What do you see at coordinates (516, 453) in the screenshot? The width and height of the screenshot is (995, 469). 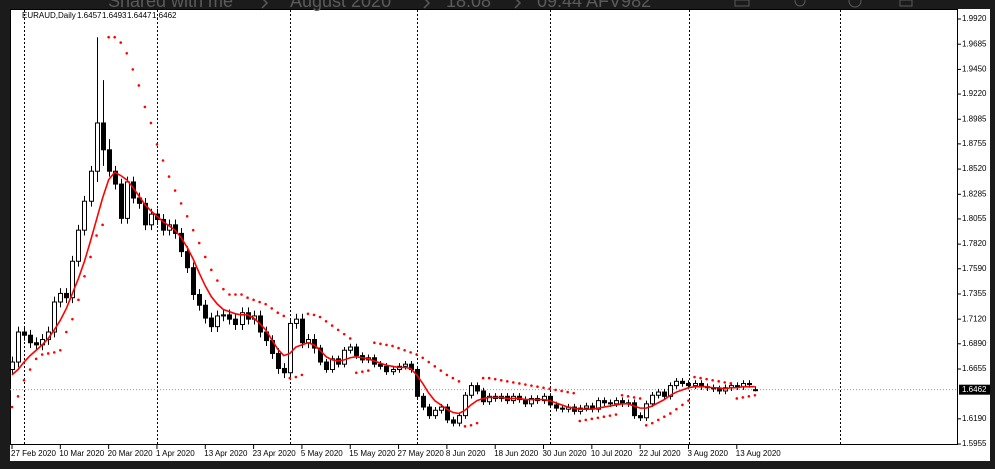 I see `x-tick-label: 18 Jun 2020` at bounding box center [516, 453].